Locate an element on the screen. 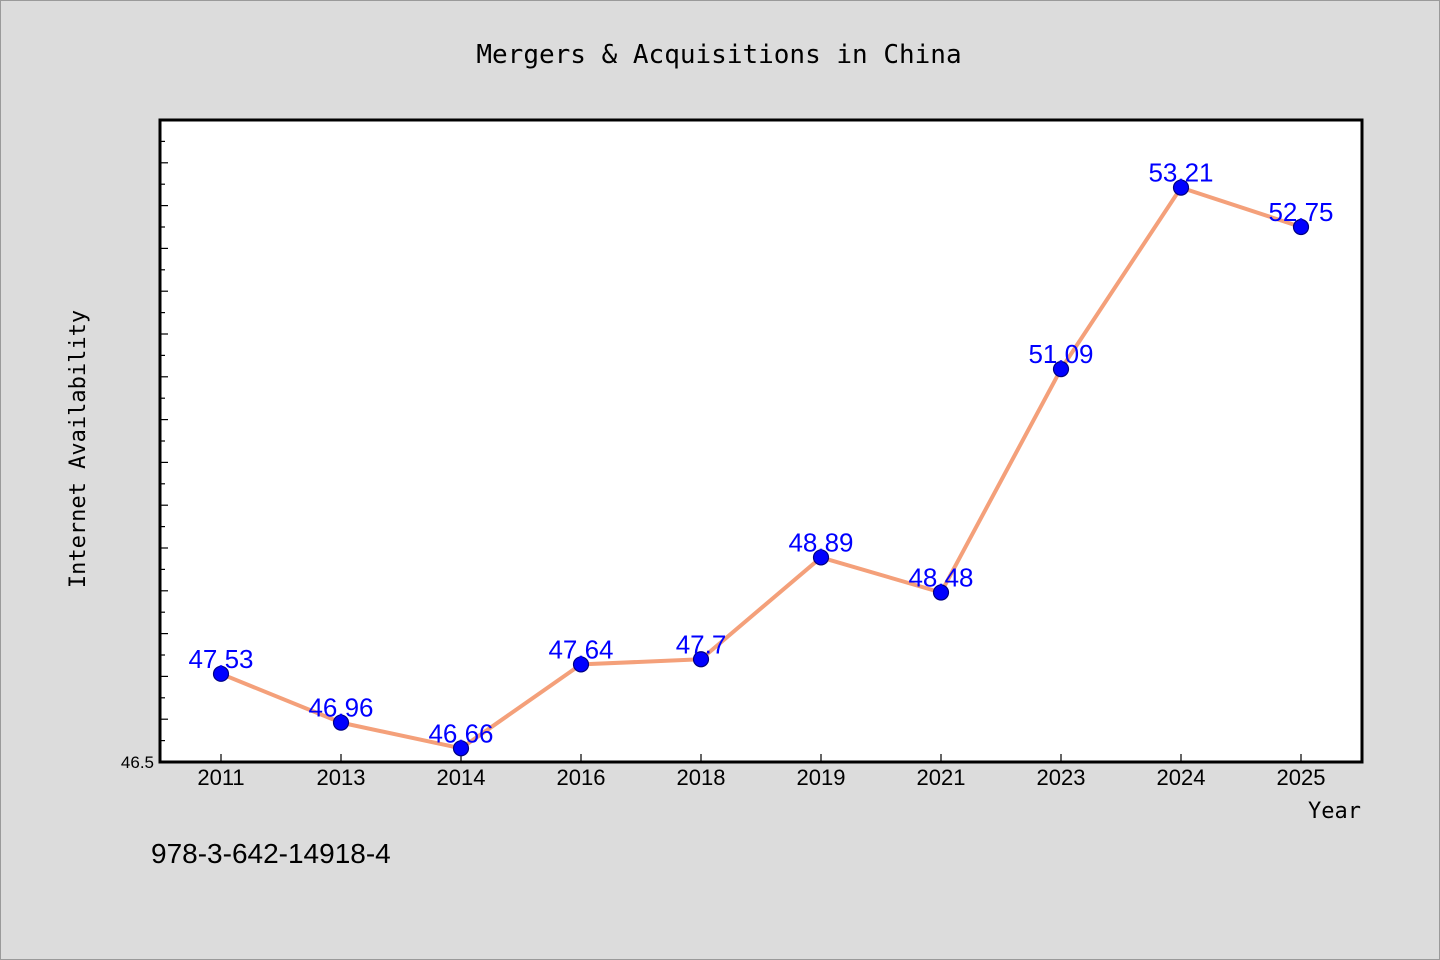 Image resolution: width=1440 pixels, height=960 pixels. footer-isbn: 978-3-642-14918-4 is located at coordinates (271, 853).